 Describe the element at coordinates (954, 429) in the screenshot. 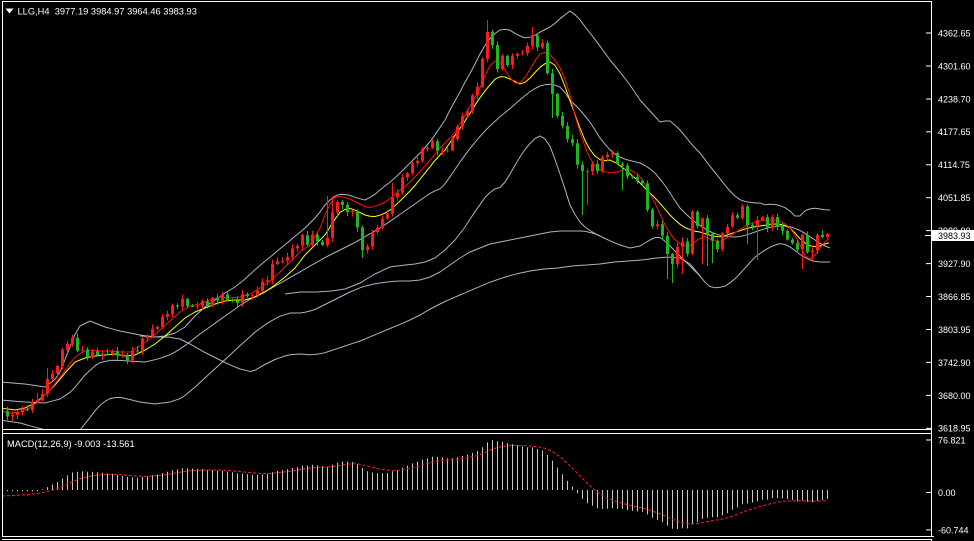

I see `svg-text: 3618.95` at that location.